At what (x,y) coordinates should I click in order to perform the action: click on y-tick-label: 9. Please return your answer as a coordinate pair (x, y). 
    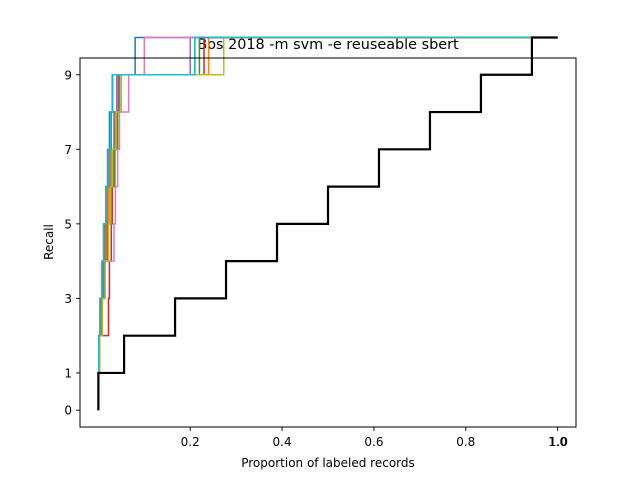
    Looking at the image, I should click on (68, 75).